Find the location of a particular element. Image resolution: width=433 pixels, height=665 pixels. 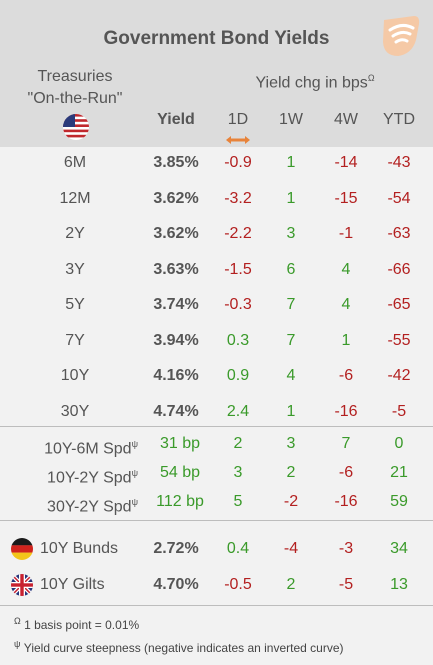

tenor-label: 5Y is located at coordinates (75, 304).